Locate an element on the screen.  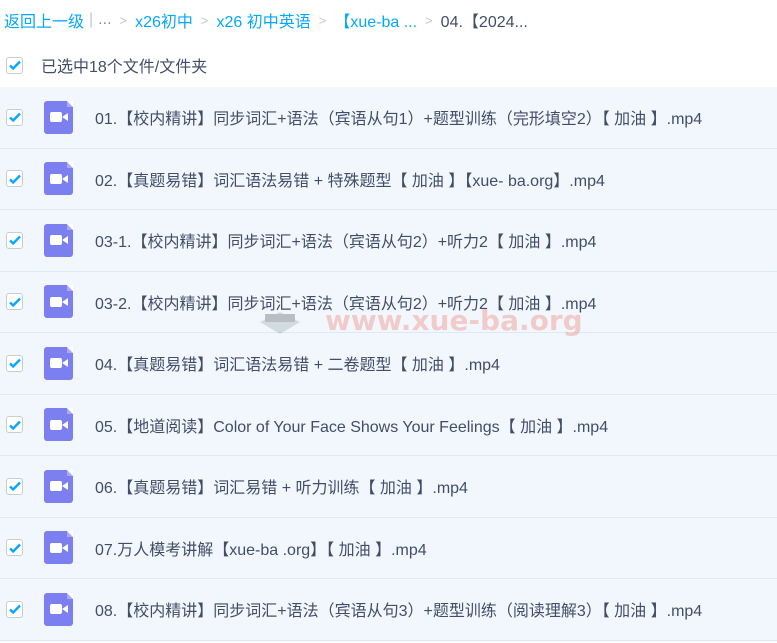
file-row: 06.【真题易错】词汇易错 + 听力训练【 加油 】.mp4 is located at coordinates (388, 487).